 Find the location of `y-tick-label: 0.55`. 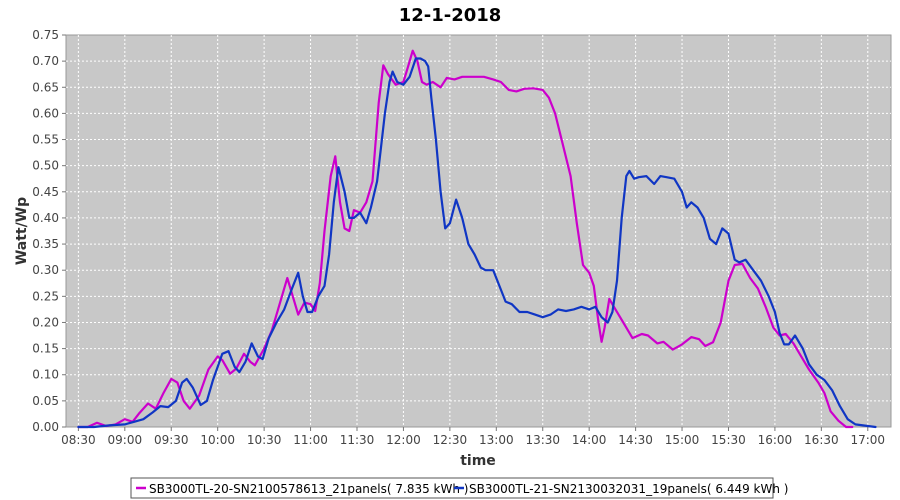

y-tick-label: 0.55 is located at coordinates (45, 140).